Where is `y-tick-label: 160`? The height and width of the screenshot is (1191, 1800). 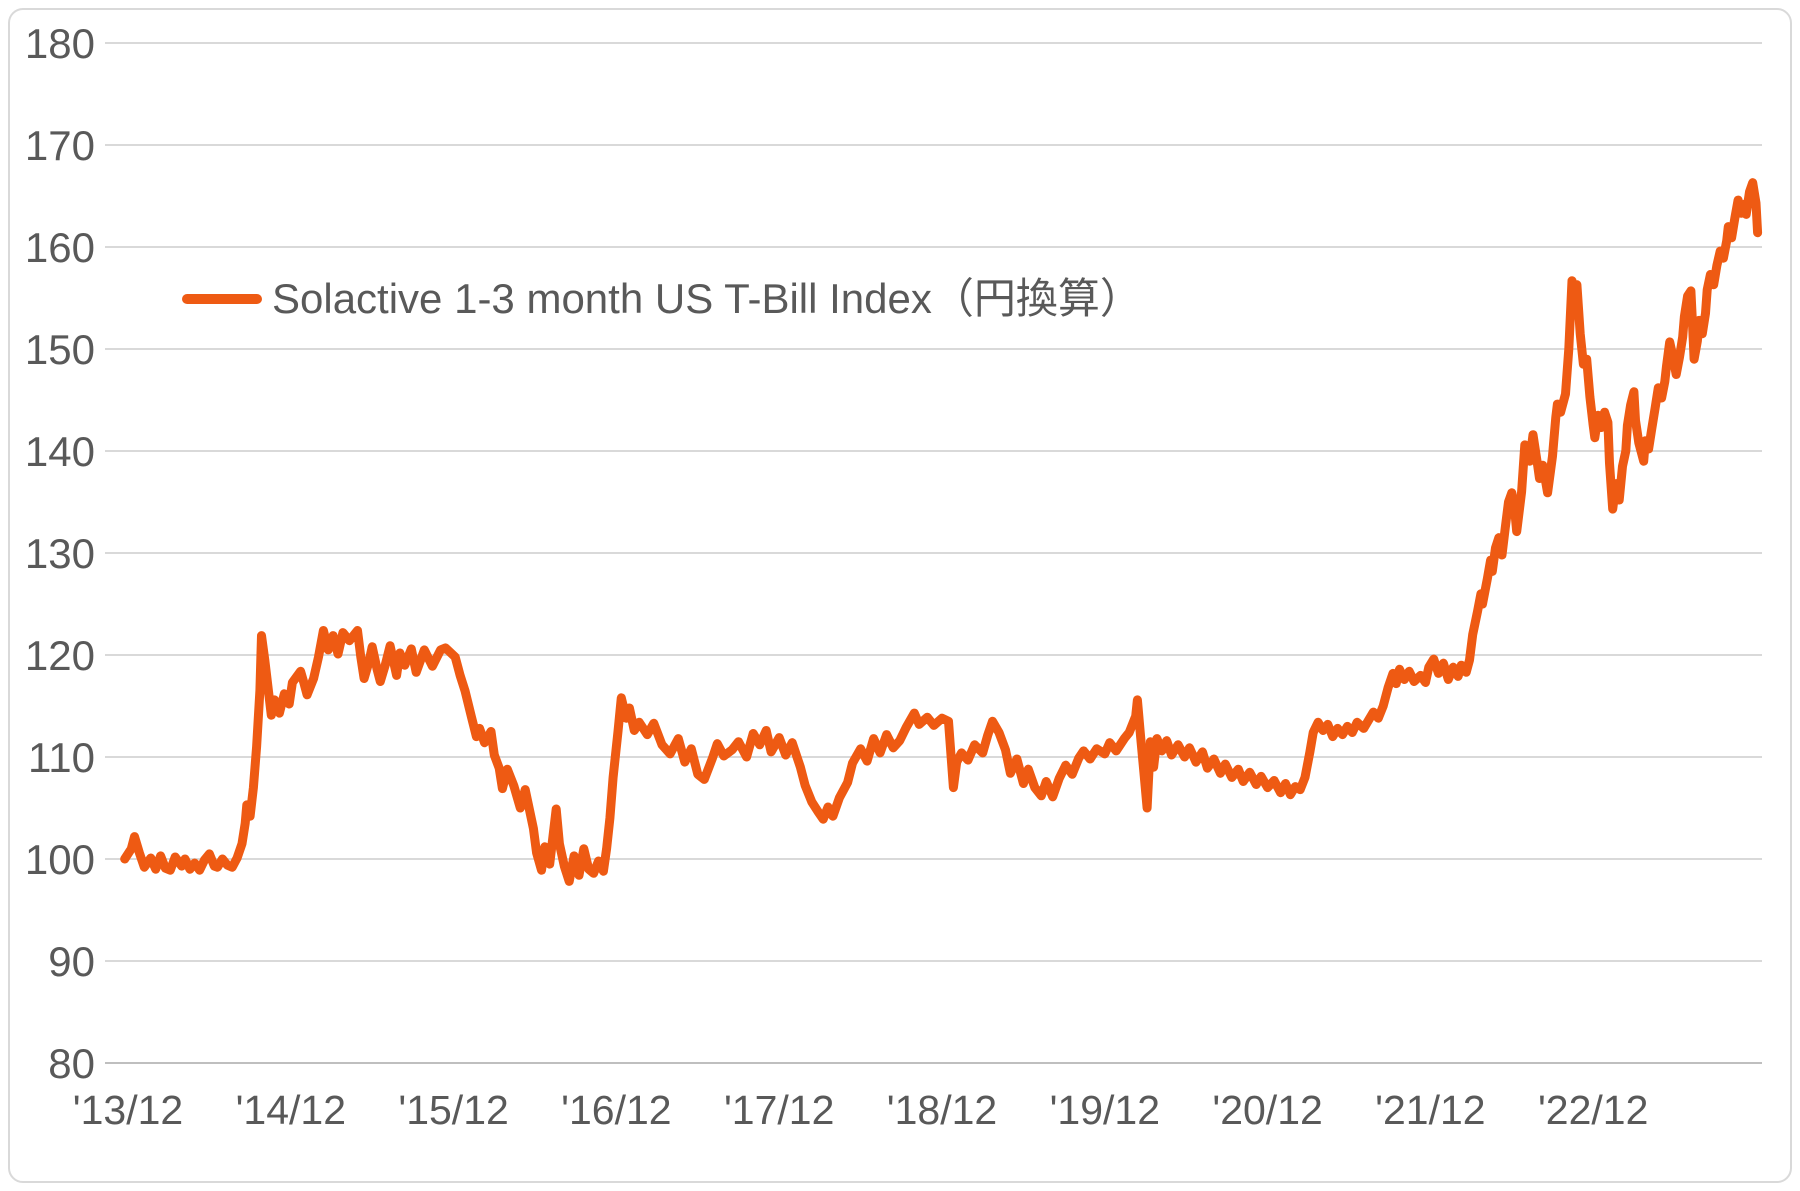
y-tick-label: 160 is located at coordinates (60, 247).